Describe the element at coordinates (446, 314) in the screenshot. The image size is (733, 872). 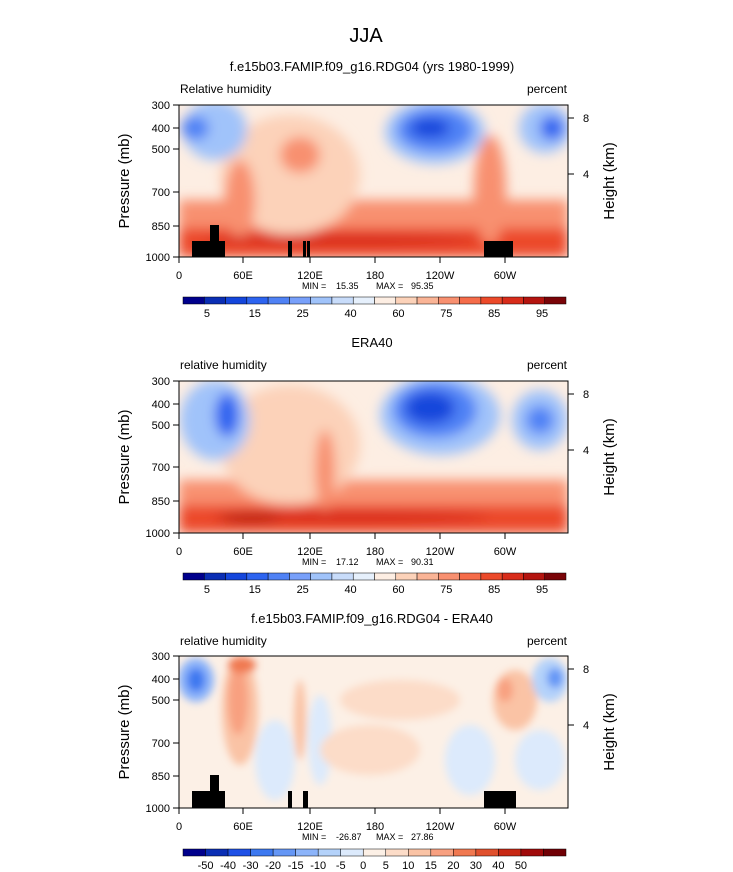
I see `colorbar-label: 75` at that location.